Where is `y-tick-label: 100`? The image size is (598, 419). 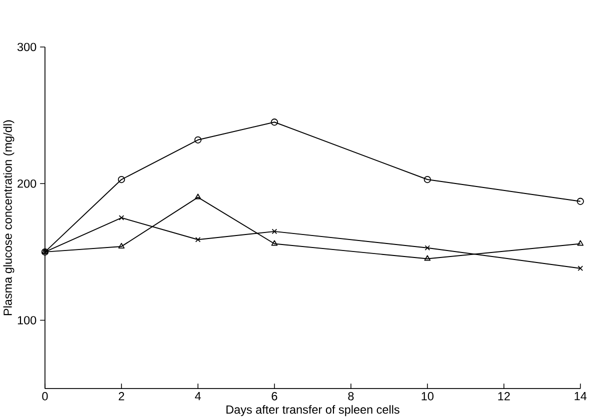
y-tick-label: 100 is located at coordinates (27, 320).